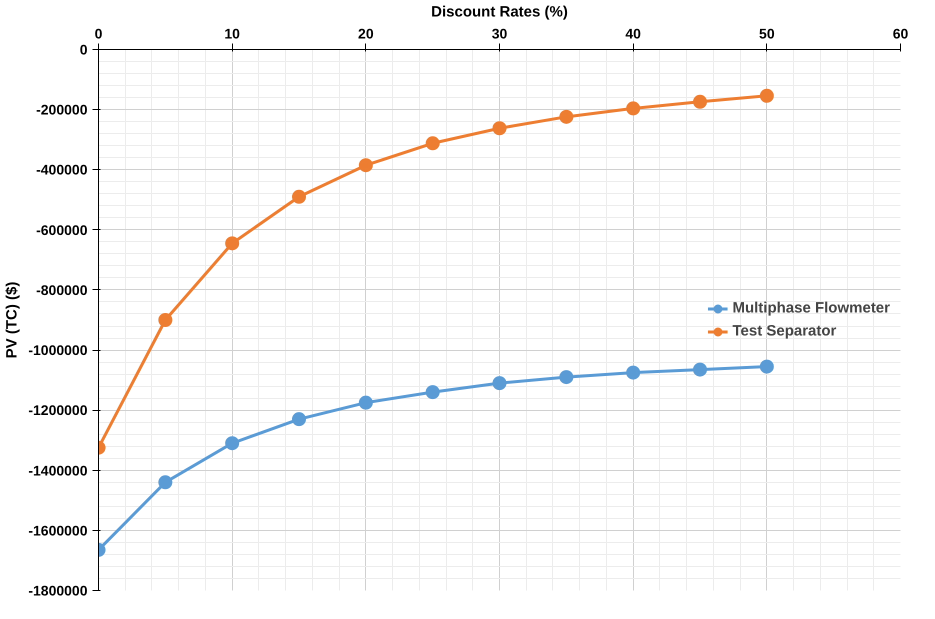  I want to click on y-tick-label: -1600000, so click(58, 530).